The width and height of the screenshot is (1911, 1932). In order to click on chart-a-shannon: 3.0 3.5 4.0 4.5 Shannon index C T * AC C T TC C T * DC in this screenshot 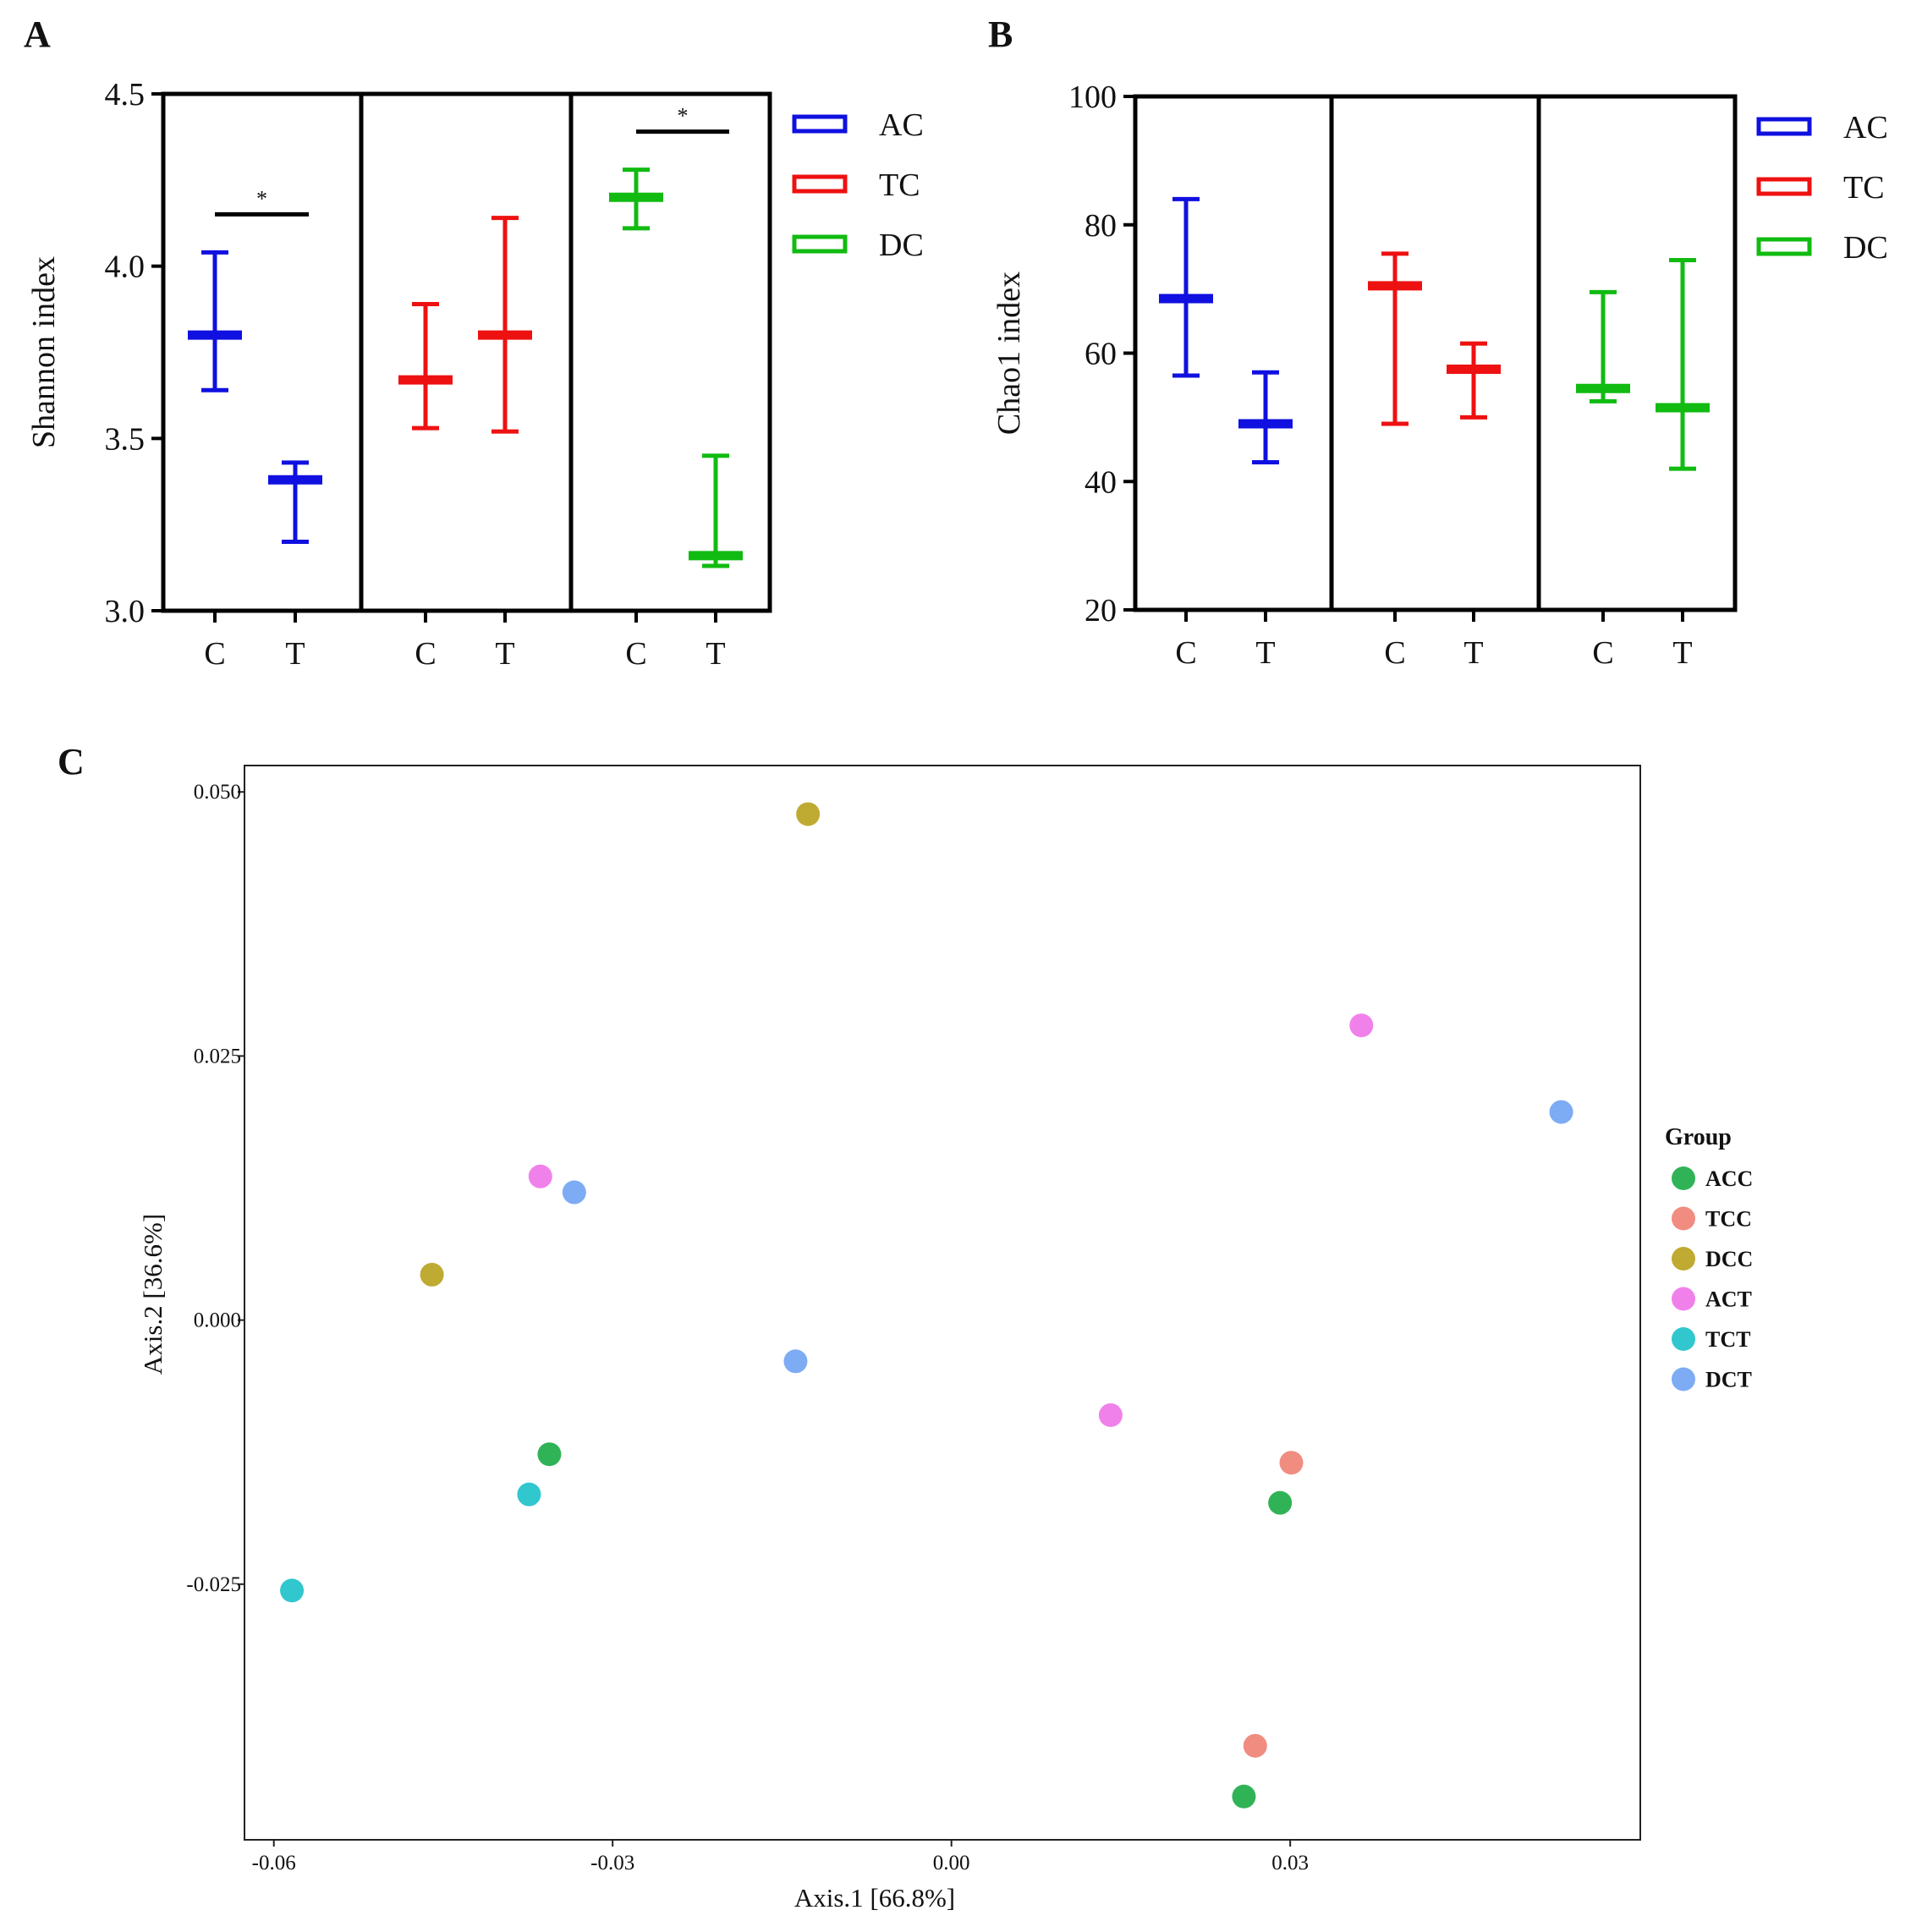, I will do `click(475, 375)`.